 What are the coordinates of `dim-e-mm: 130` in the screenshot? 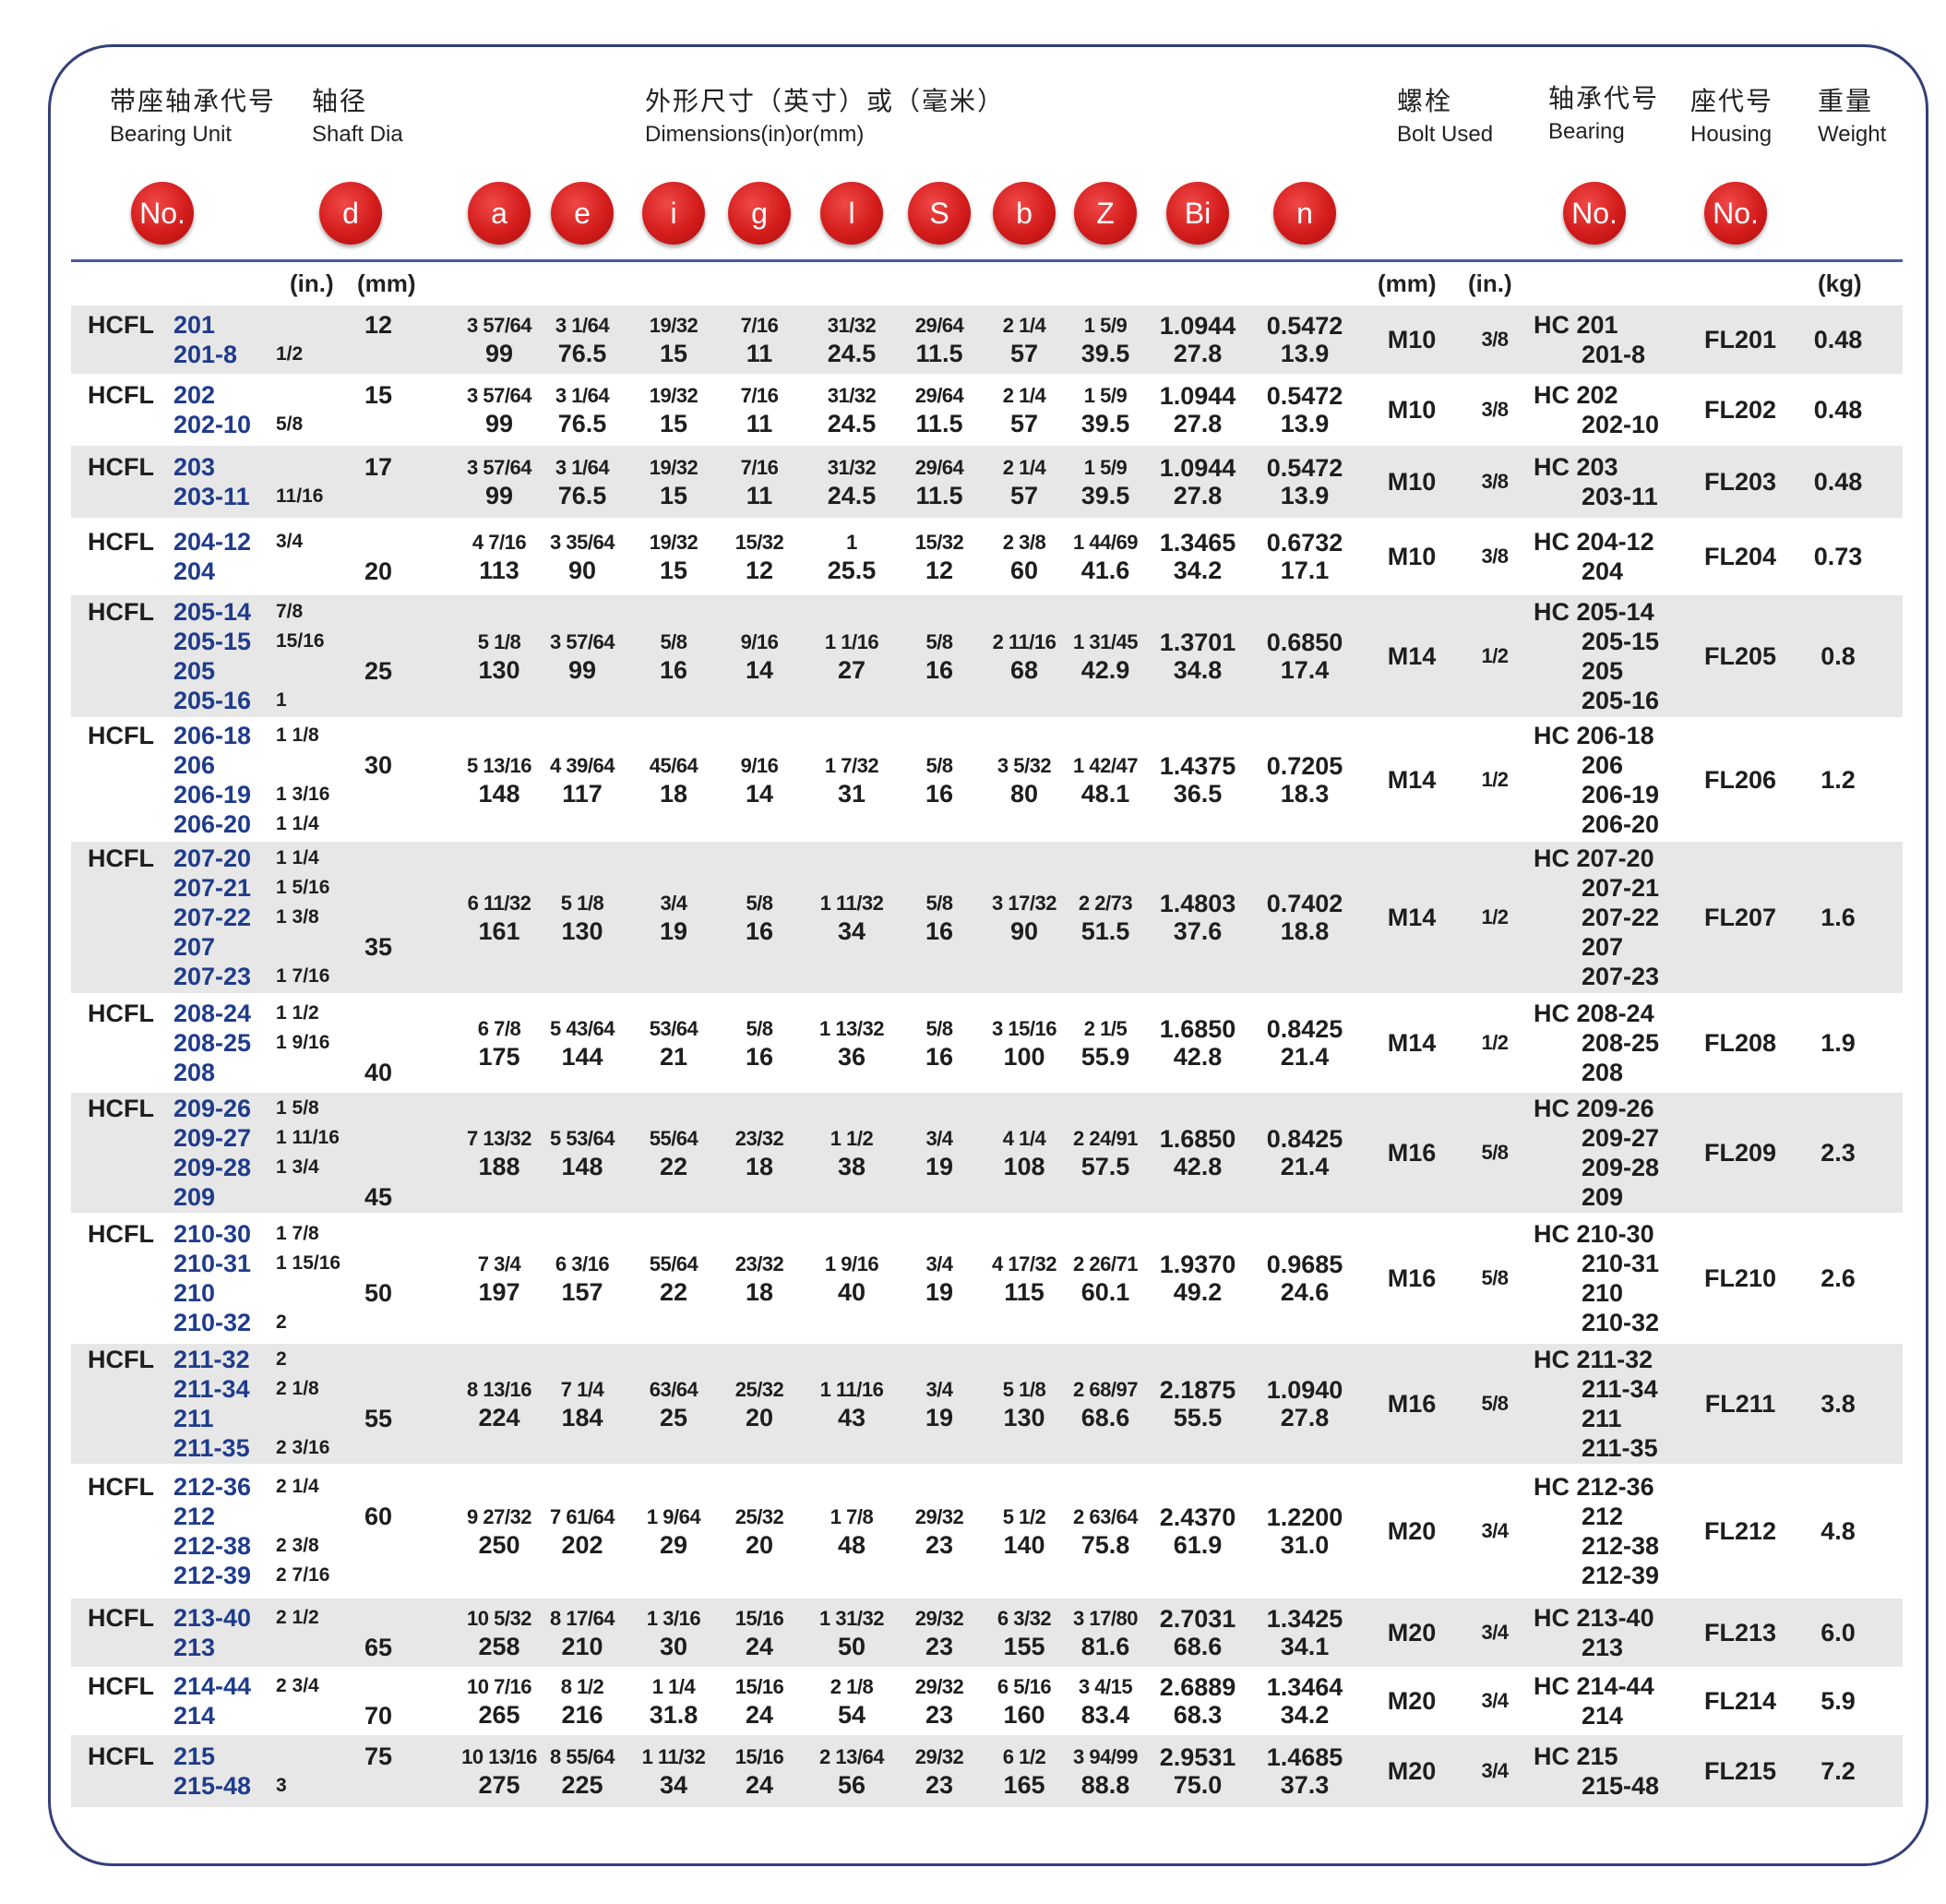 It's located at (582, 931).